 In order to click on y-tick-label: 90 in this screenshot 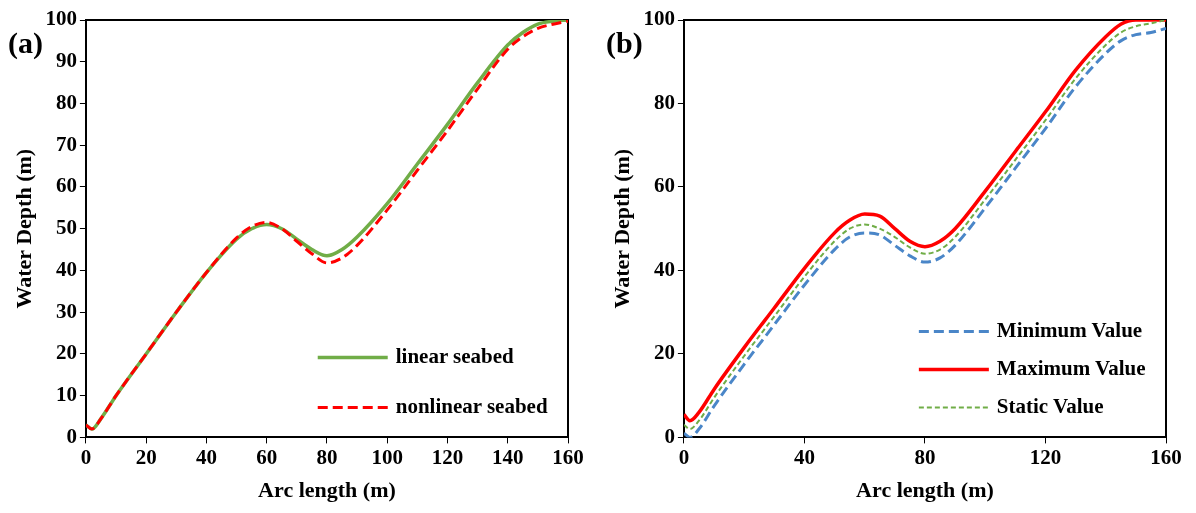, I will do `click(66, 60)`.